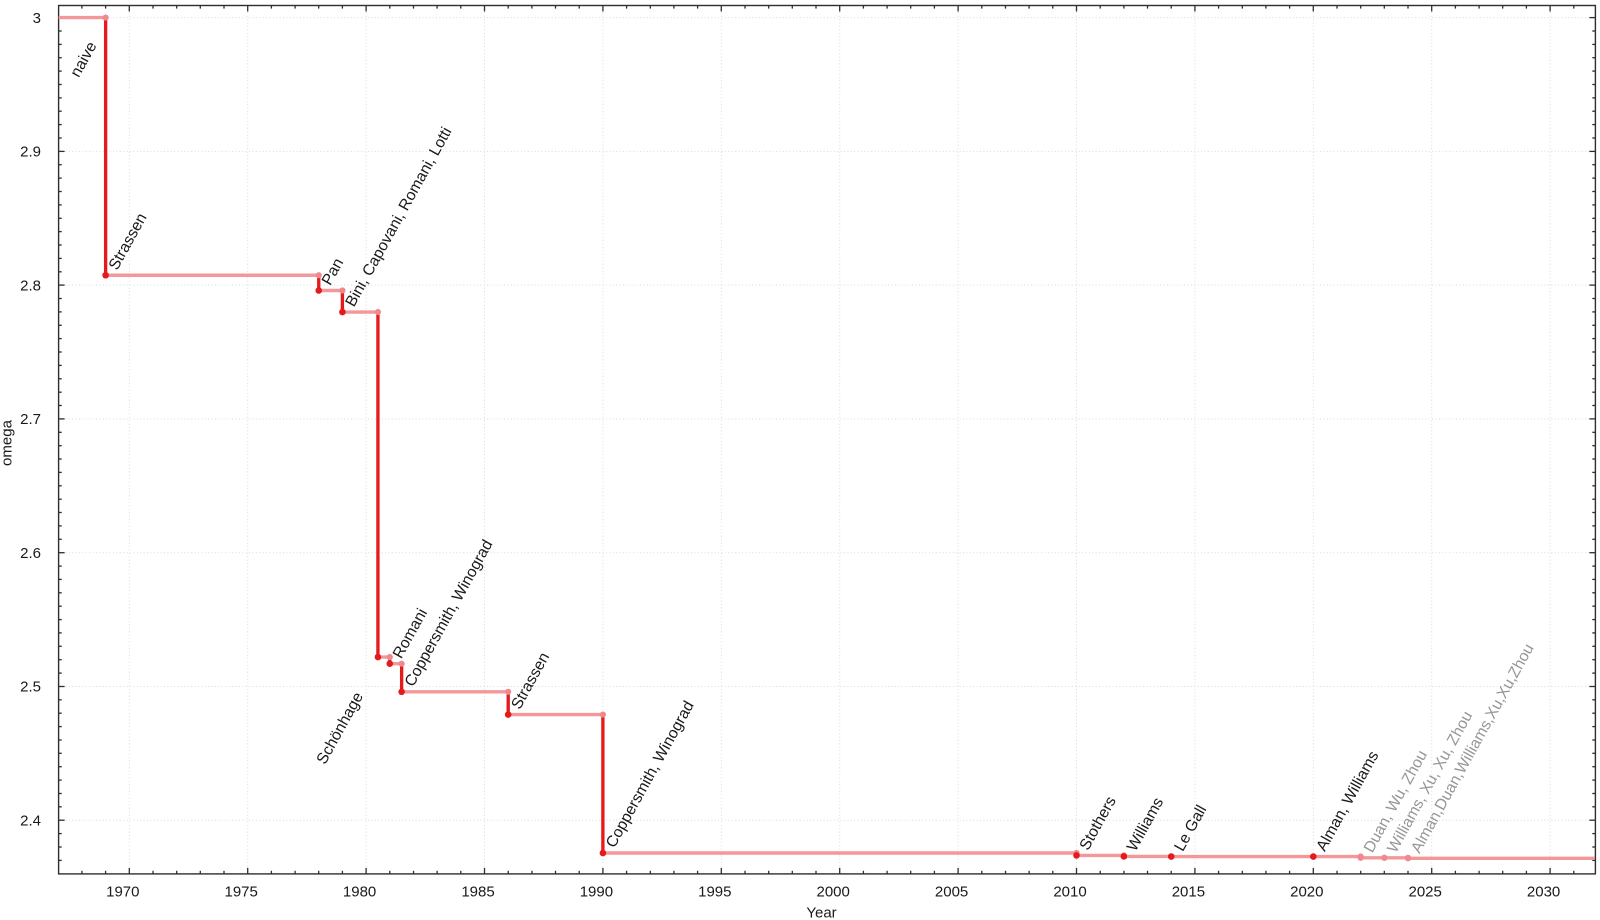 Image resolution: width=1600 pixels, height=920 pixels. What do you see at coordinates (1306, 892) in the screenshot?
I see `svg-text: 2020` at bounding box center [1306, 892].